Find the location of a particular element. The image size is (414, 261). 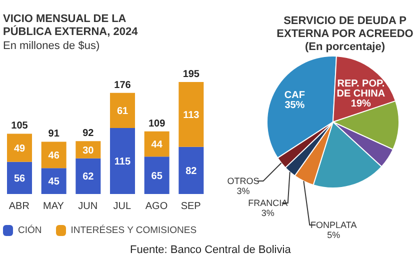

total-label: 105 is located at coordinates (19, 126).